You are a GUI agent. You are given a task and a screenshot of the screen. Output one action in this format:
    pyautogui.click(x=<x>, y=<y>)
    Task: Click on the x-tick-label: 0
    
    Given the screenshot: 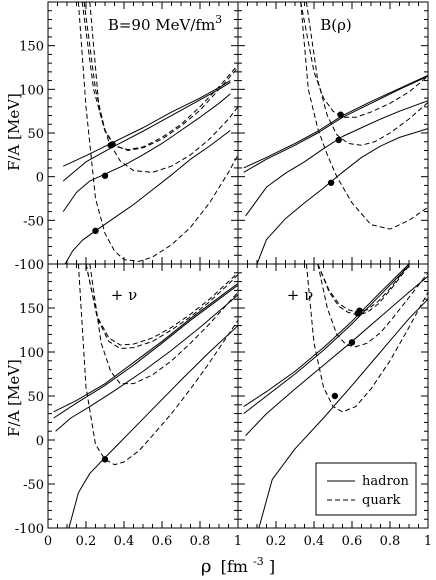 What is the action you would take?
    pyautogui.click(x=48, y=541)
    